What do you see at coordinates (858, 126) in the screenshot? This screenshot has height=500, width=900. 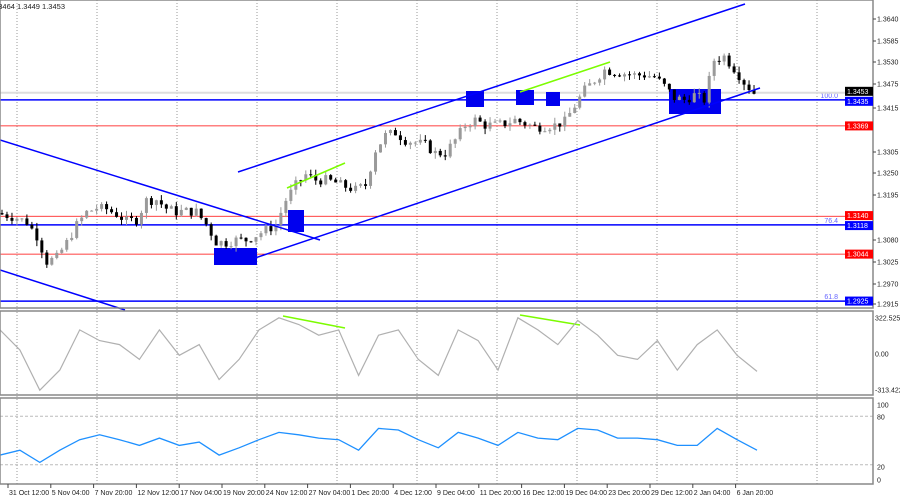 I see `price-tag-label: 1.3369` at bounding box center [858, 126].